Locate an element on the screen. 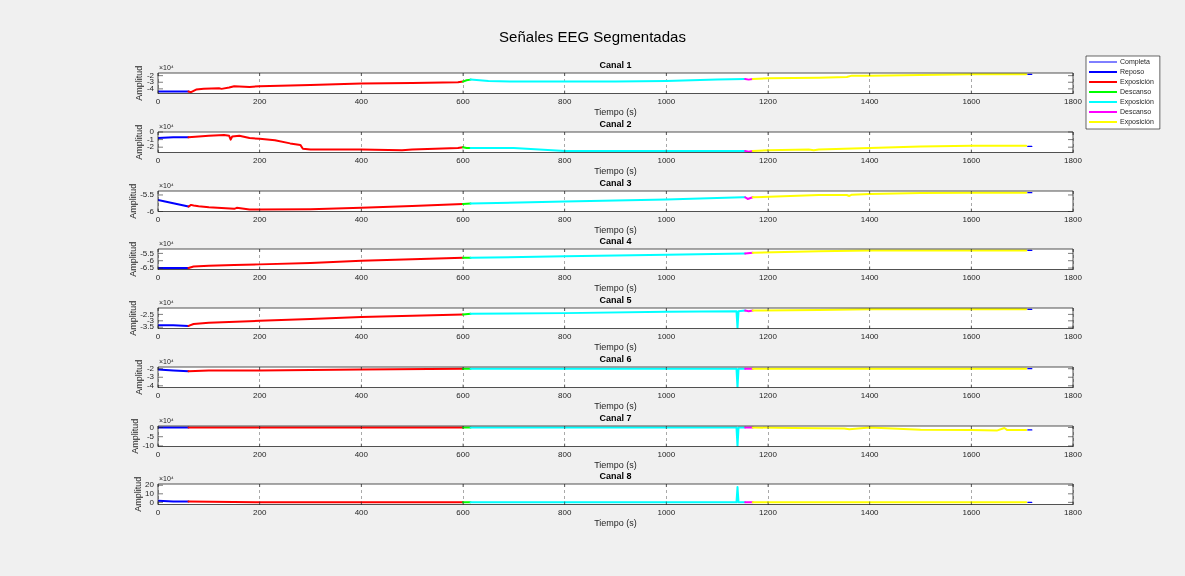 The width and height of the screenshot is (1185, 576). chart-title: Señales EEG Segmentadas is located at coordinates (592, 37).